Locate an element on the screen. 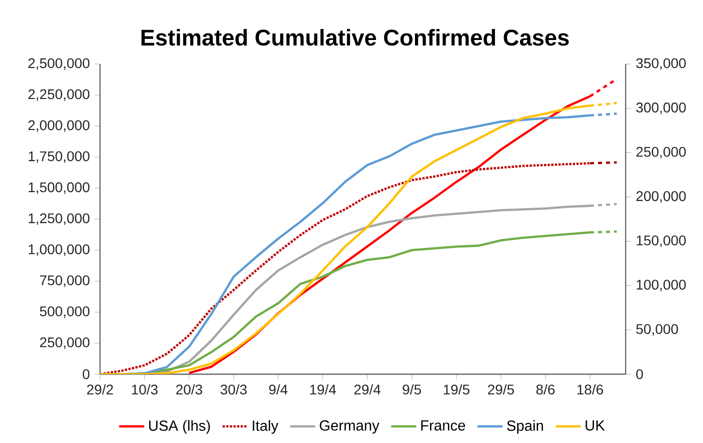  chart-title: Estimated Cumulative Confirmed Cases is located at coordinates (355, 37).